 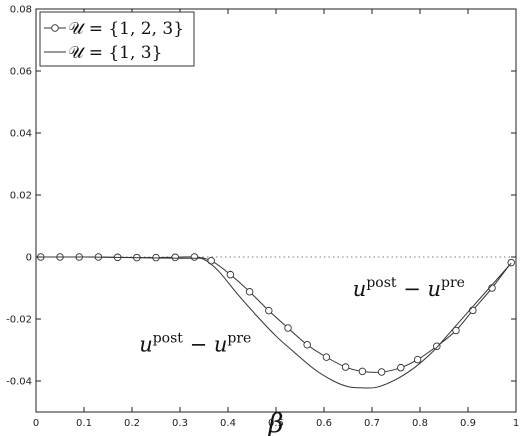 What do you see at coordinates (126, 29) in the screenshot?
I see `legend-label-1: 𝒰 = {1, 2, 3}` at bounding box center [126, 29].